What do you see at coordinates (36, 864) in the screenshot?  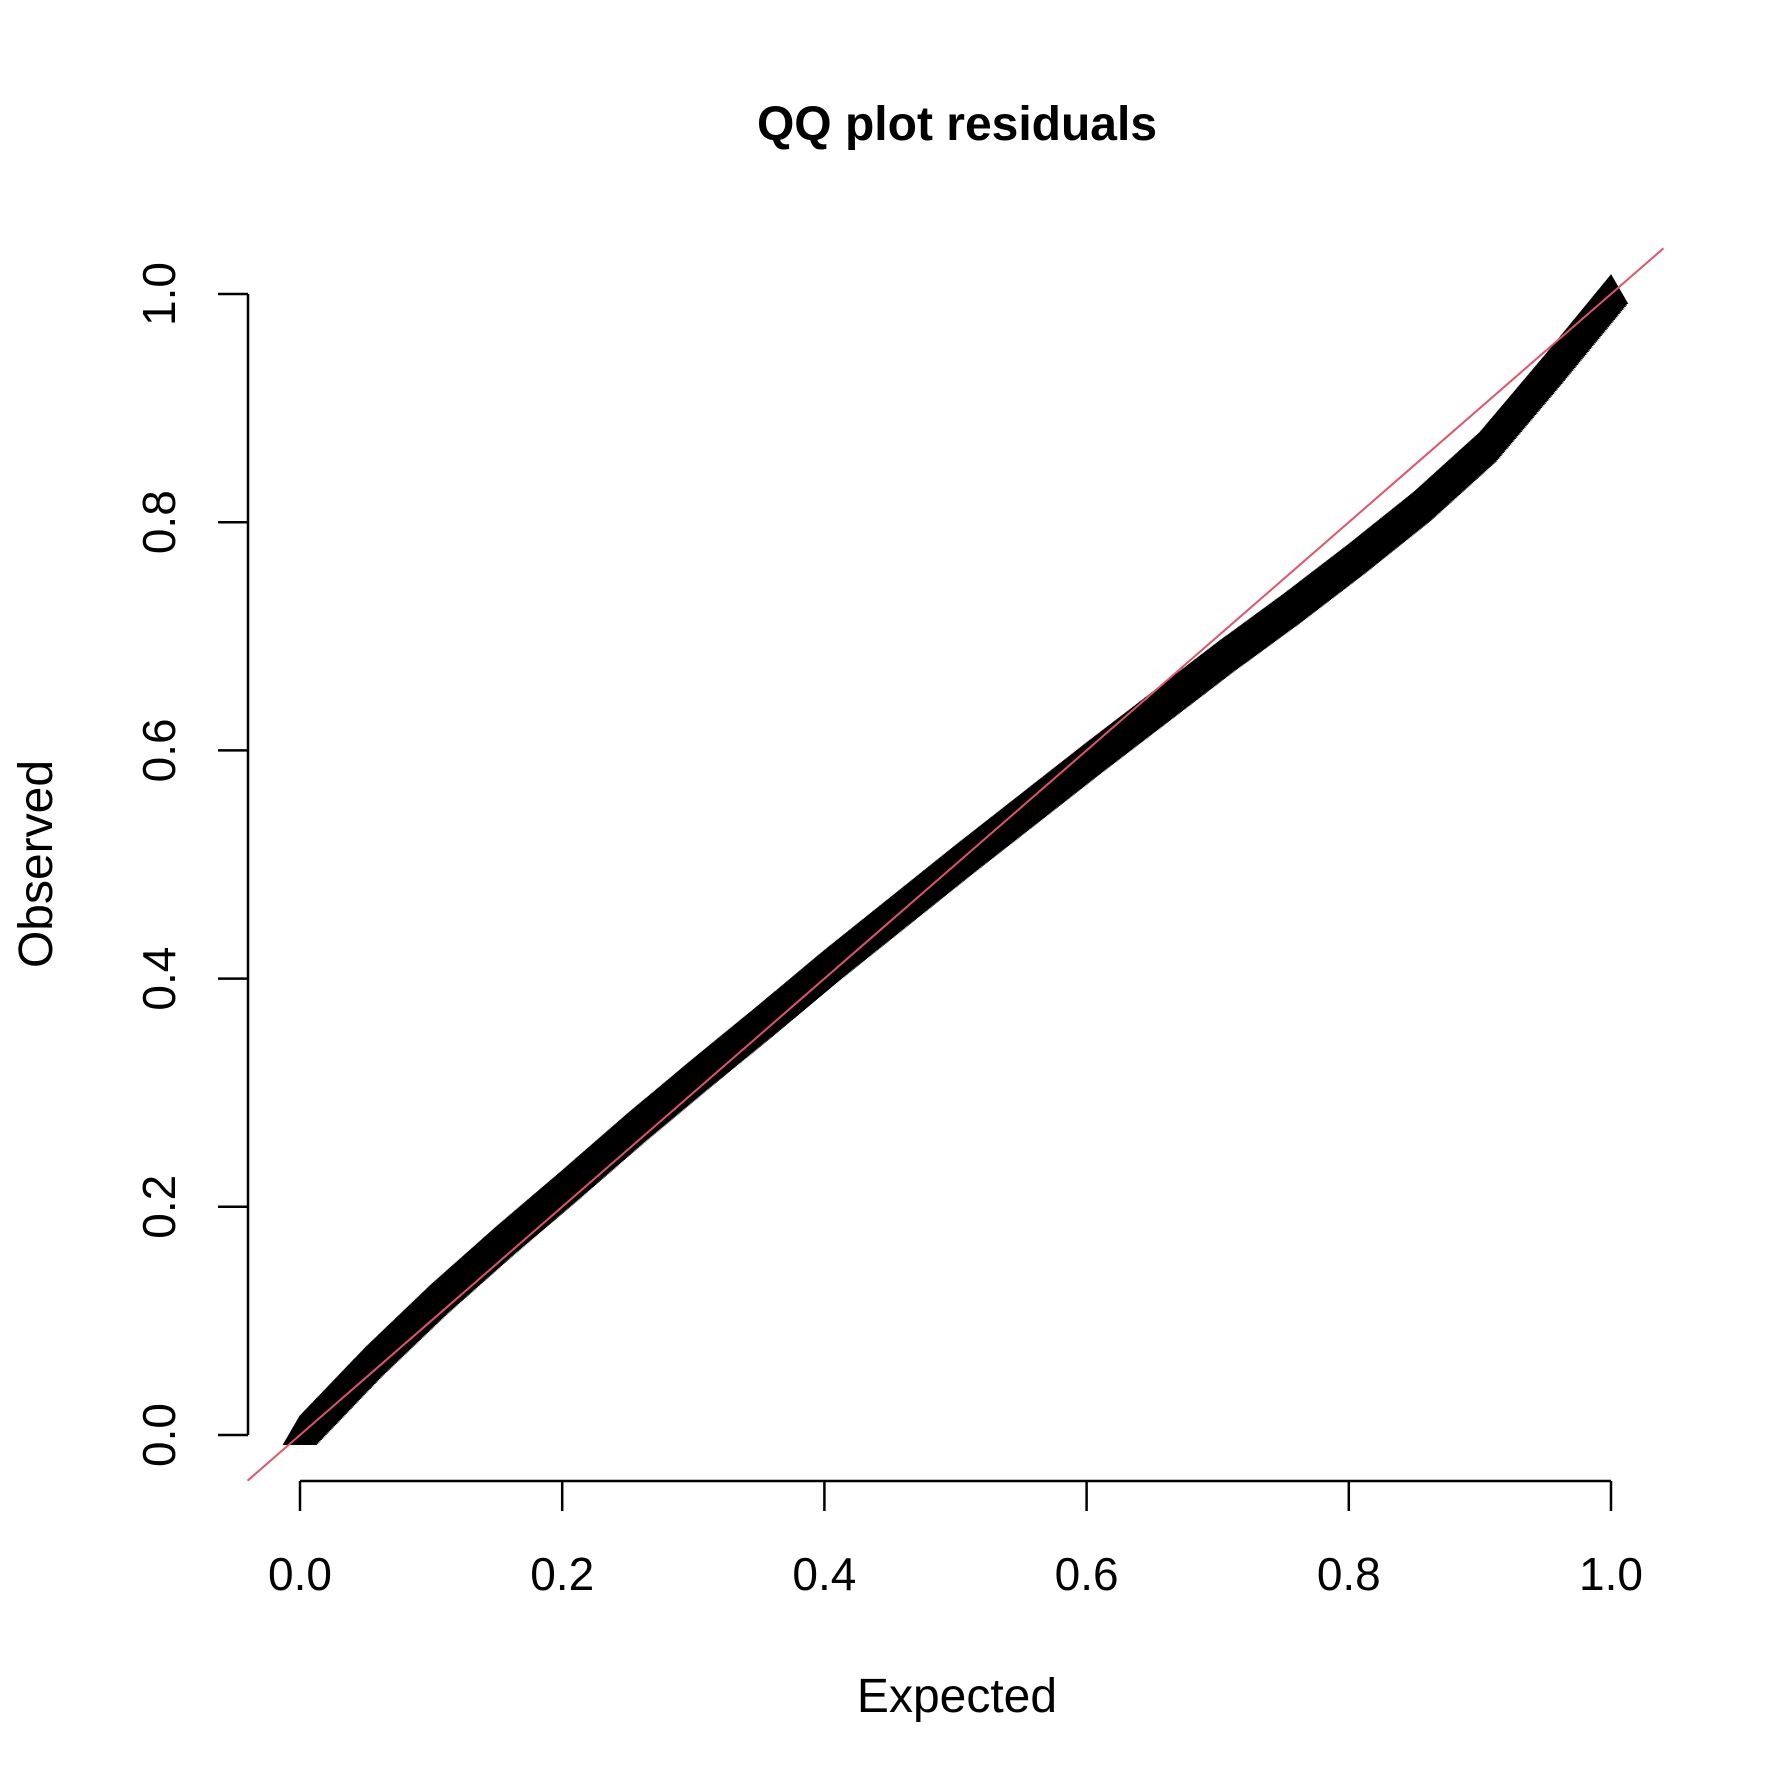 I see `y-axis-label: Observed` at bounding box center [36, 864].